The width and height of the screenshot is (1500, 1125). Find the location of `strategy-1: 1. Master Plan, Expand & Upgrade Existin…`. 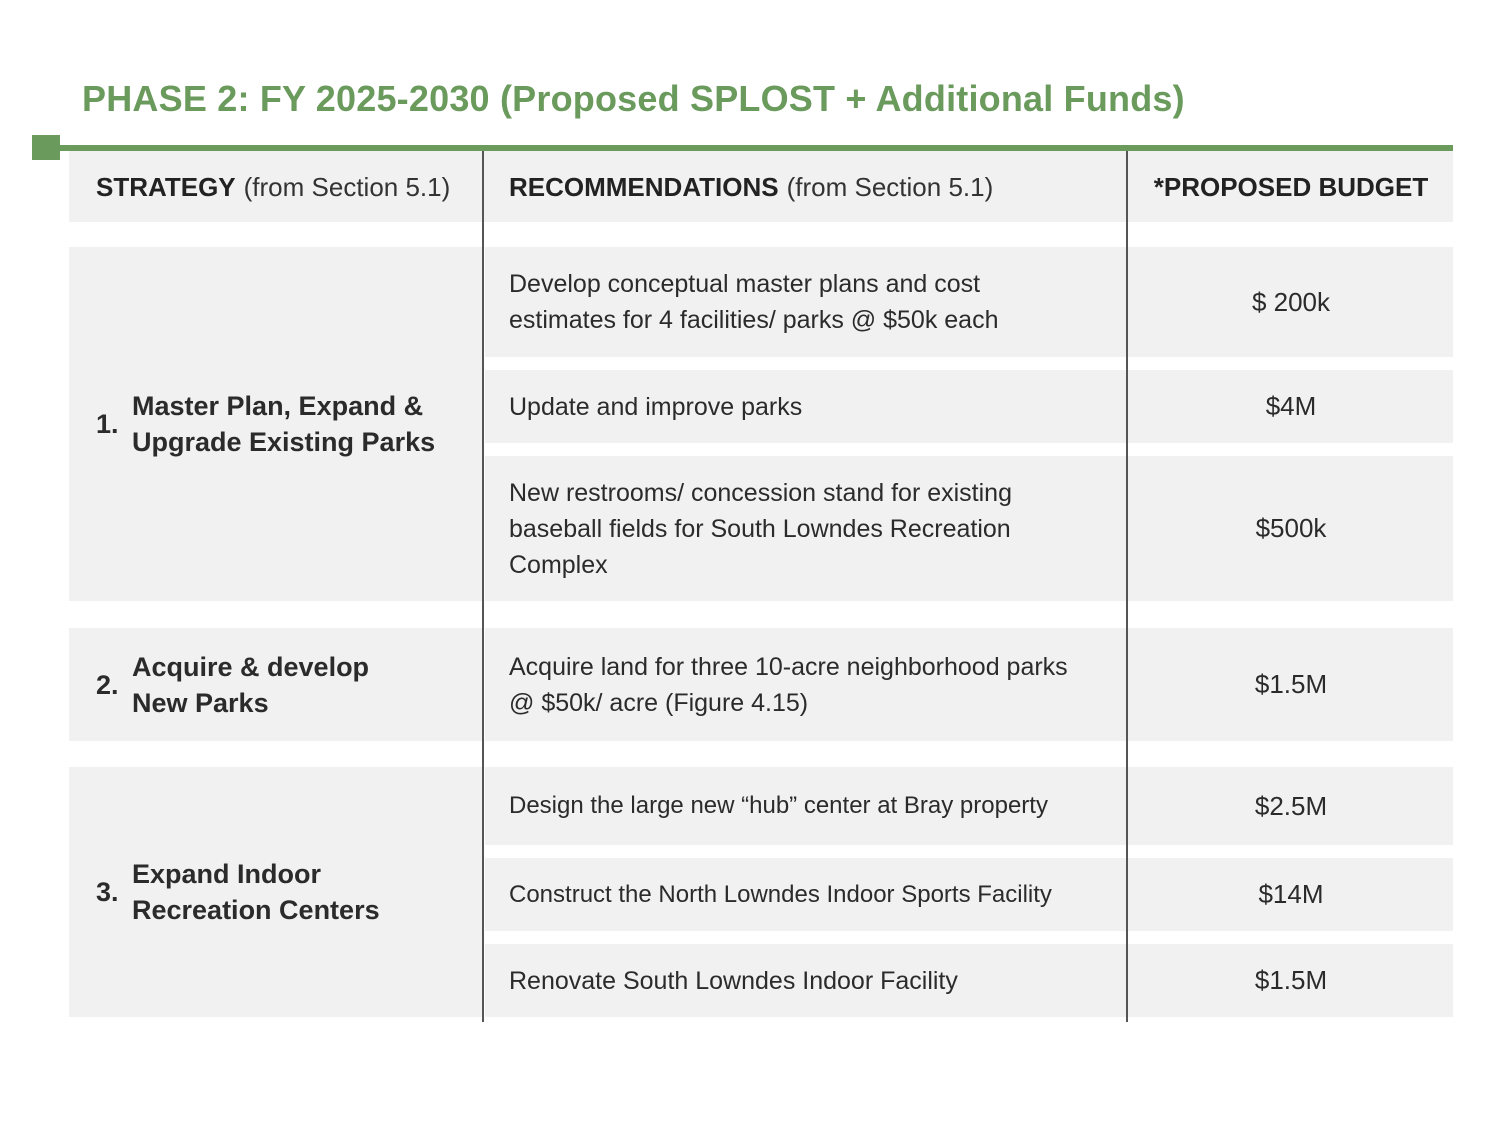

strategy-1: 1. Master Plan, Expand & Upgrade Existin… is located at coordinates (281, 424).